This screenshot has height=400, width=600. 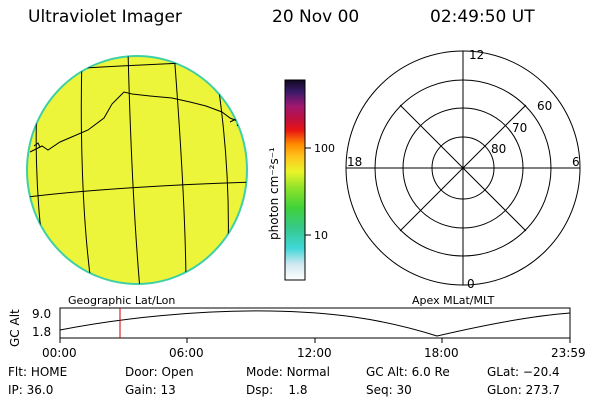 What do you see at coordinates (316, 17) in the screenshot?
I see `date-label: 20 Nov 00` at bounding box center [316, 17].